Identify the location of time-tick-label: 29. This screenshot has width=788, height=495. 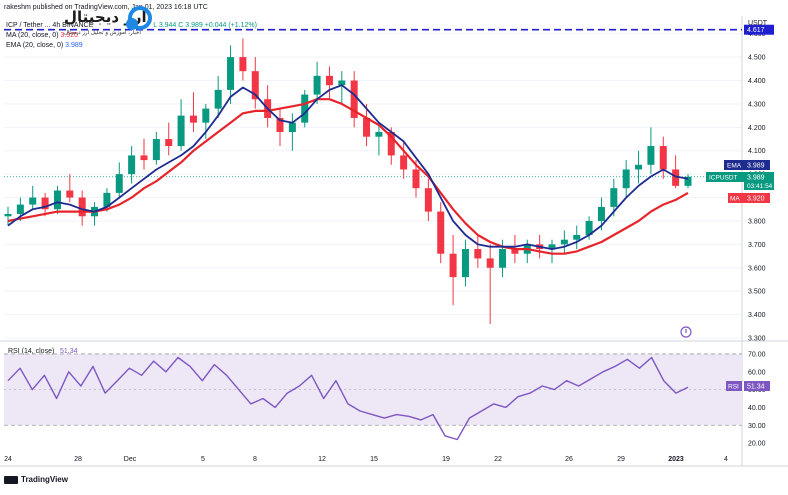
(621, 459).